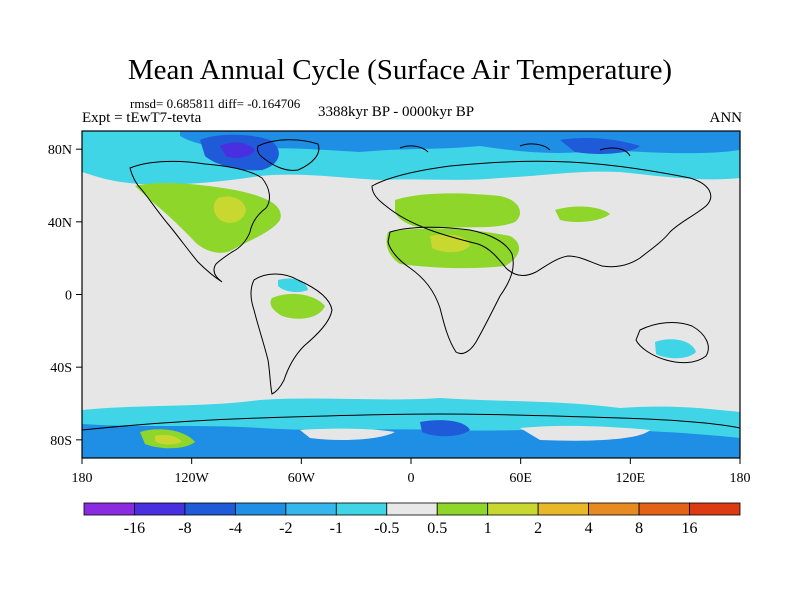 This screenshot has height=600, width=800. What do you see at coordinates (631, 478) in the screenshot?
I see `x-tick-label: 120E` at bounding box center [631, 478].